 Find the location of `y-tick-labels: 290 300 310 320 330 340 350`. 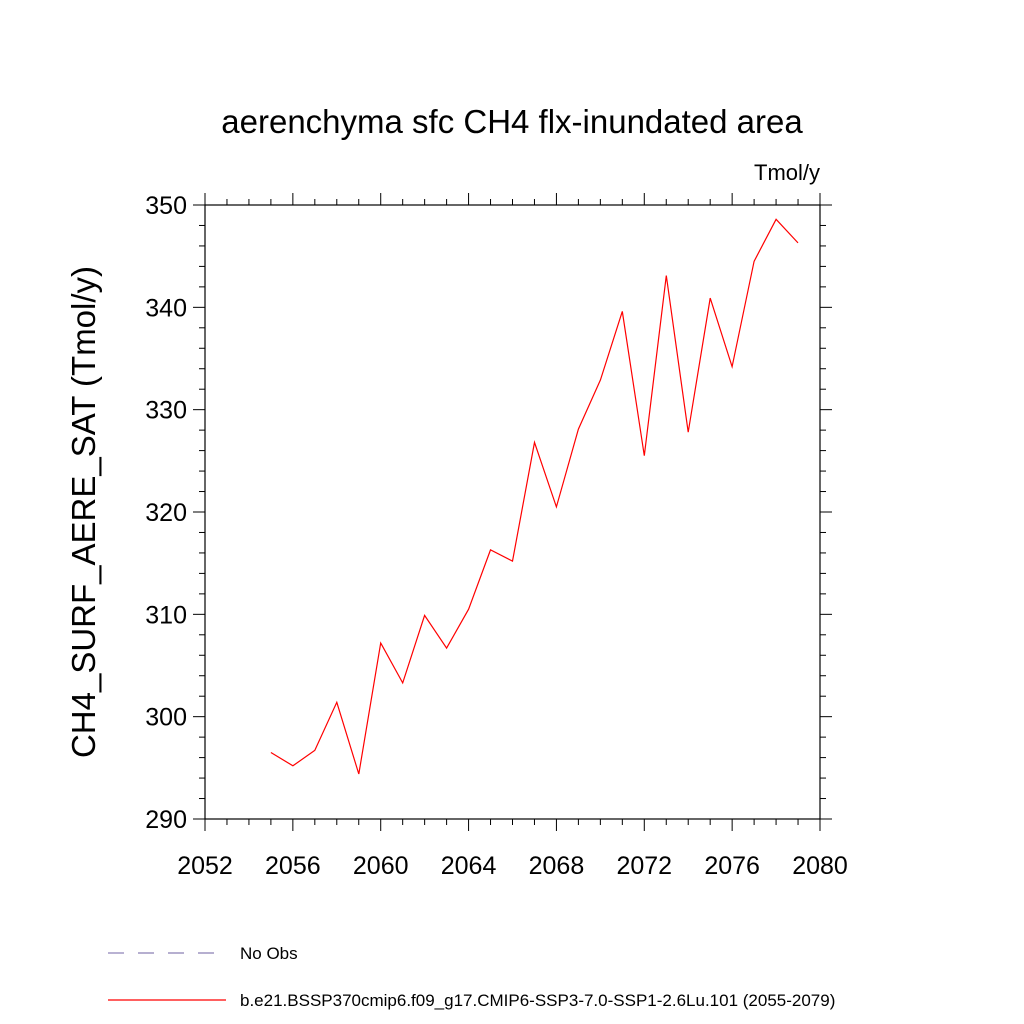

y-tick-labels: 290 300 310 320 330 340 350 is located at coordinates (166, 513).